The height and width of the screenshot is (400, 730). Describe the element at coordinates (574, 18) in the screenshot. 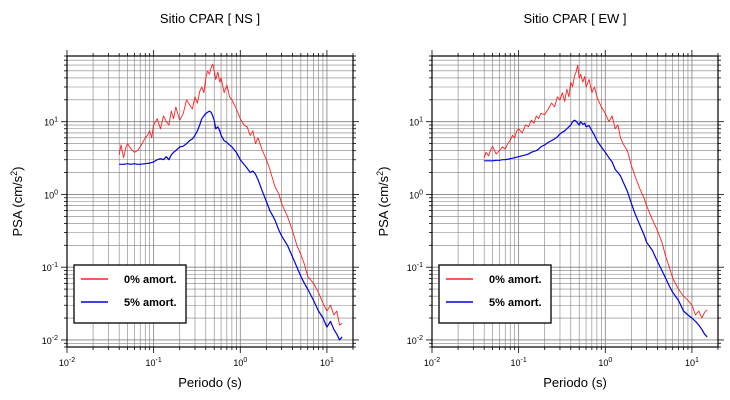

I see `chart-title: Sitio CPAR [ EW ]` at that location.